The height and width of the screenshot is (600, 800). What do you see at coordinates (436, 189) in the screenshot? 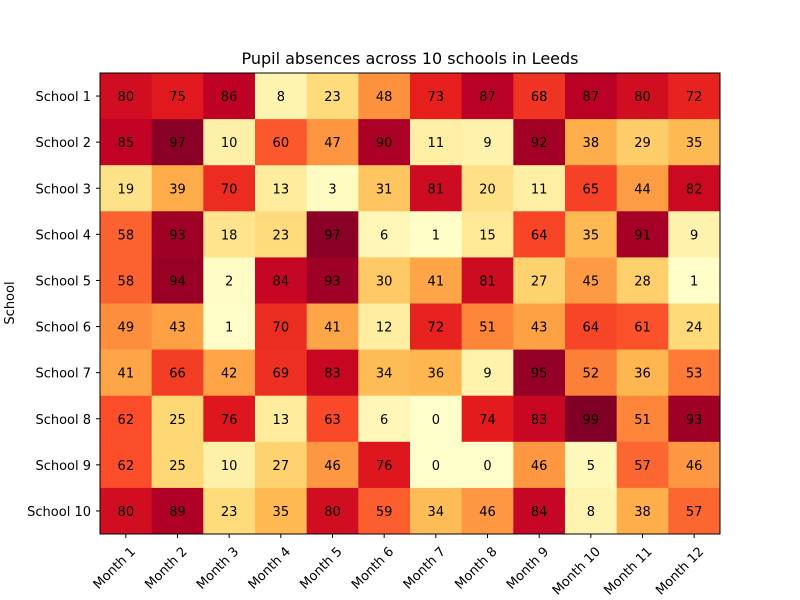
I see `cell-value-label: 81` at bounding box center [436, 189].